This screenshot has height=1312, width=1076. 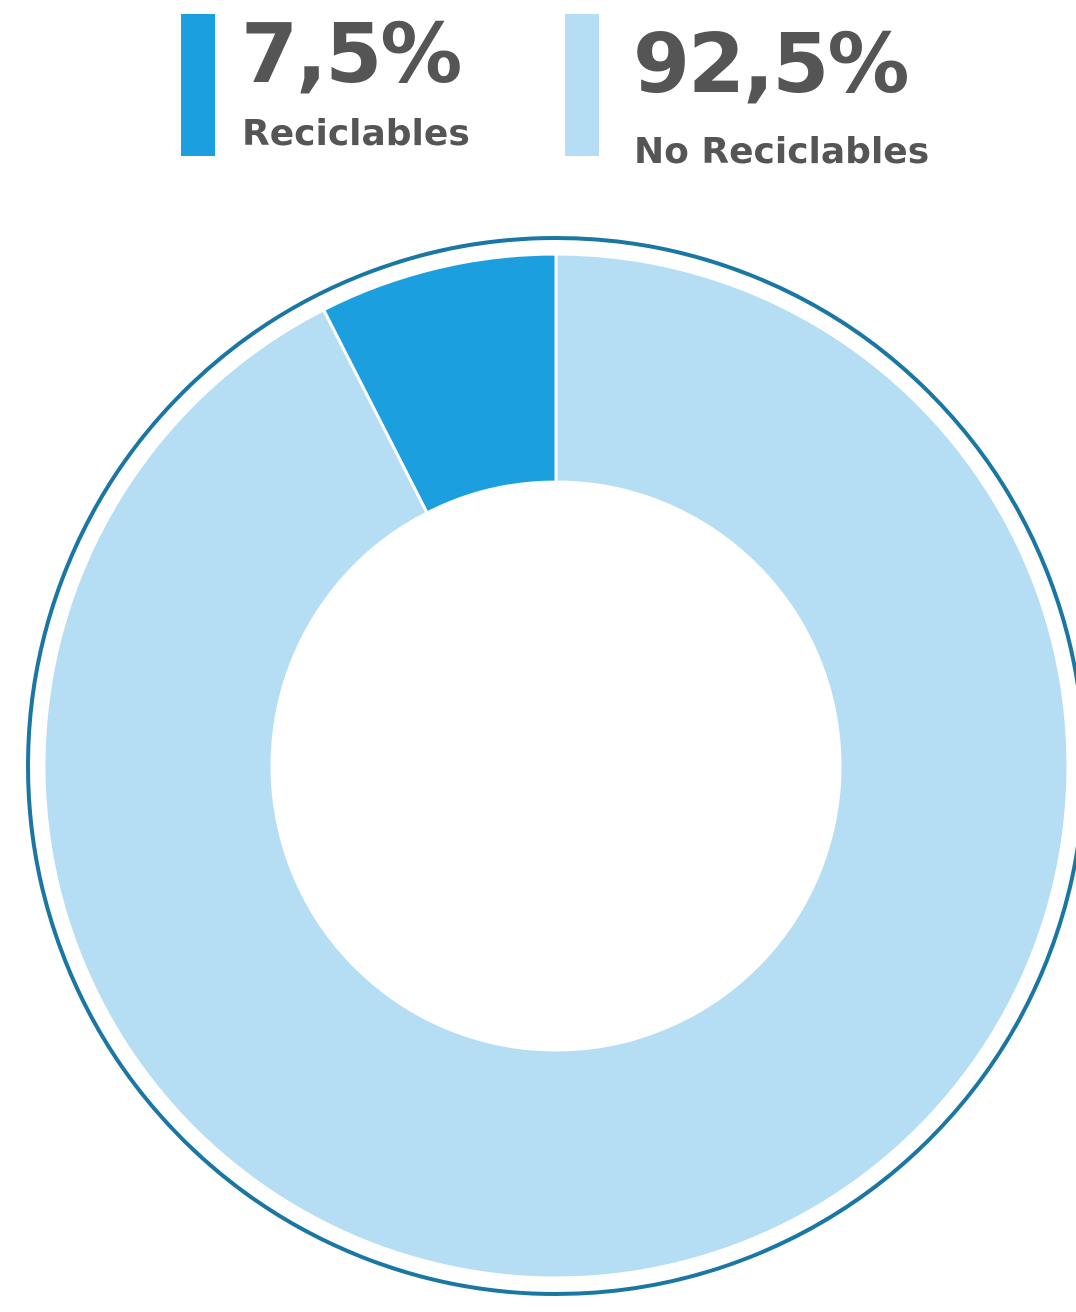 I want to click on legend-value-non-recyclable: 92,5%, so click(x=771, y=64).